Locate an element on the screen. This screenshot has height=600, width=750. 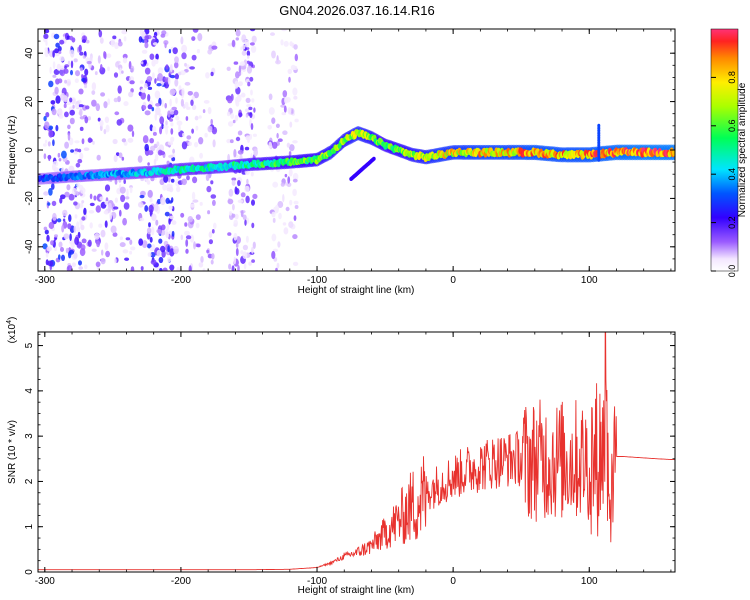
y-tick-label: 0 is located at coordinates (29, 150).